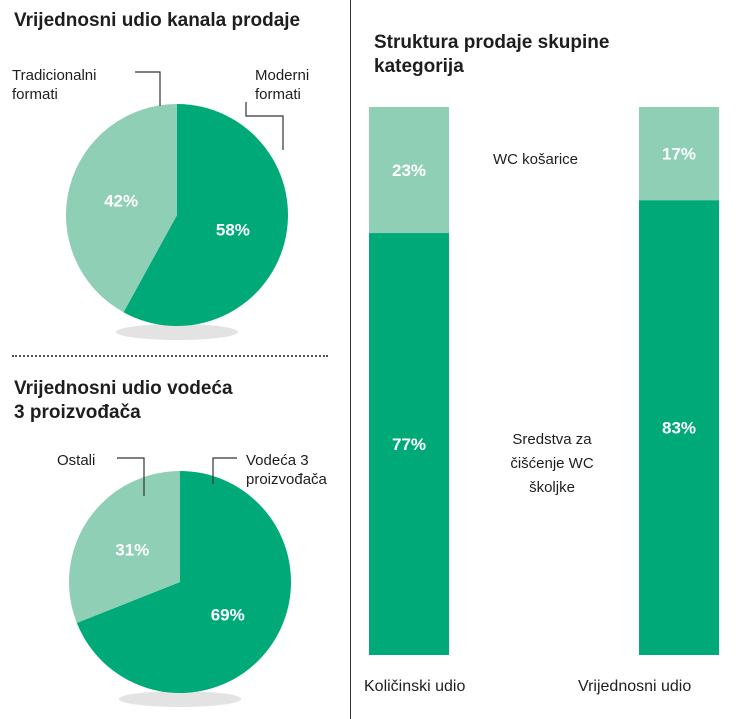  I want to click on pie1-label-traditional-line1: Tradicionalni, so click(54, 75).